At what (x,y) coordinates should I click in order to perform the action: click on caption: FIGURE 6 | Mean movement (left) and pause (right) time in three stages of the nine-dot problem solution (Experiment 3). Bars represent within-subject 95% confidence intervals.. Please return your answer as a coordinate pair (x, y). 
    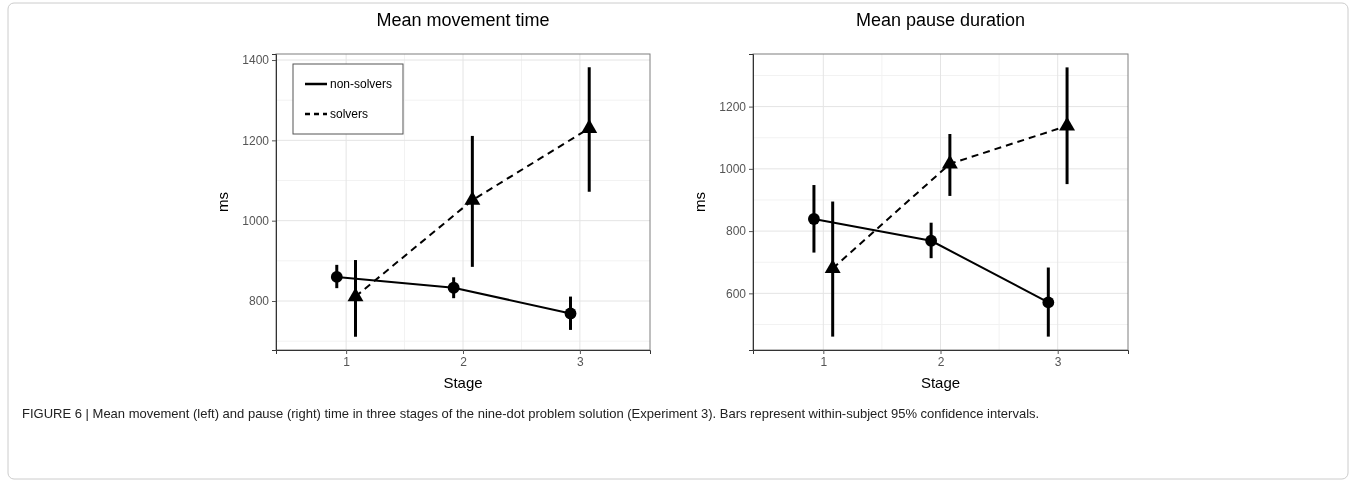
    Looking at the image, I should click on (531, 414).